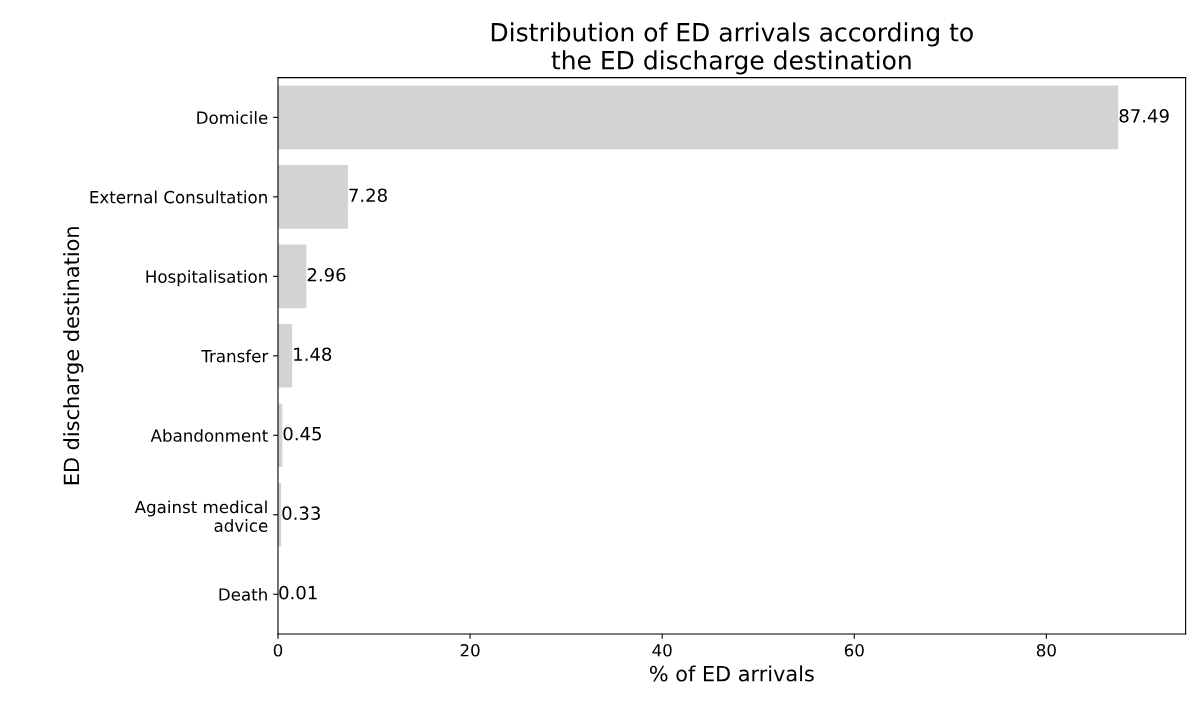 The height and width of the screenshot is (706, 1188). Describe the element at coordinates (201, 516) in the screenshot. I see `y-tick-label: Against medical advice` at that location.